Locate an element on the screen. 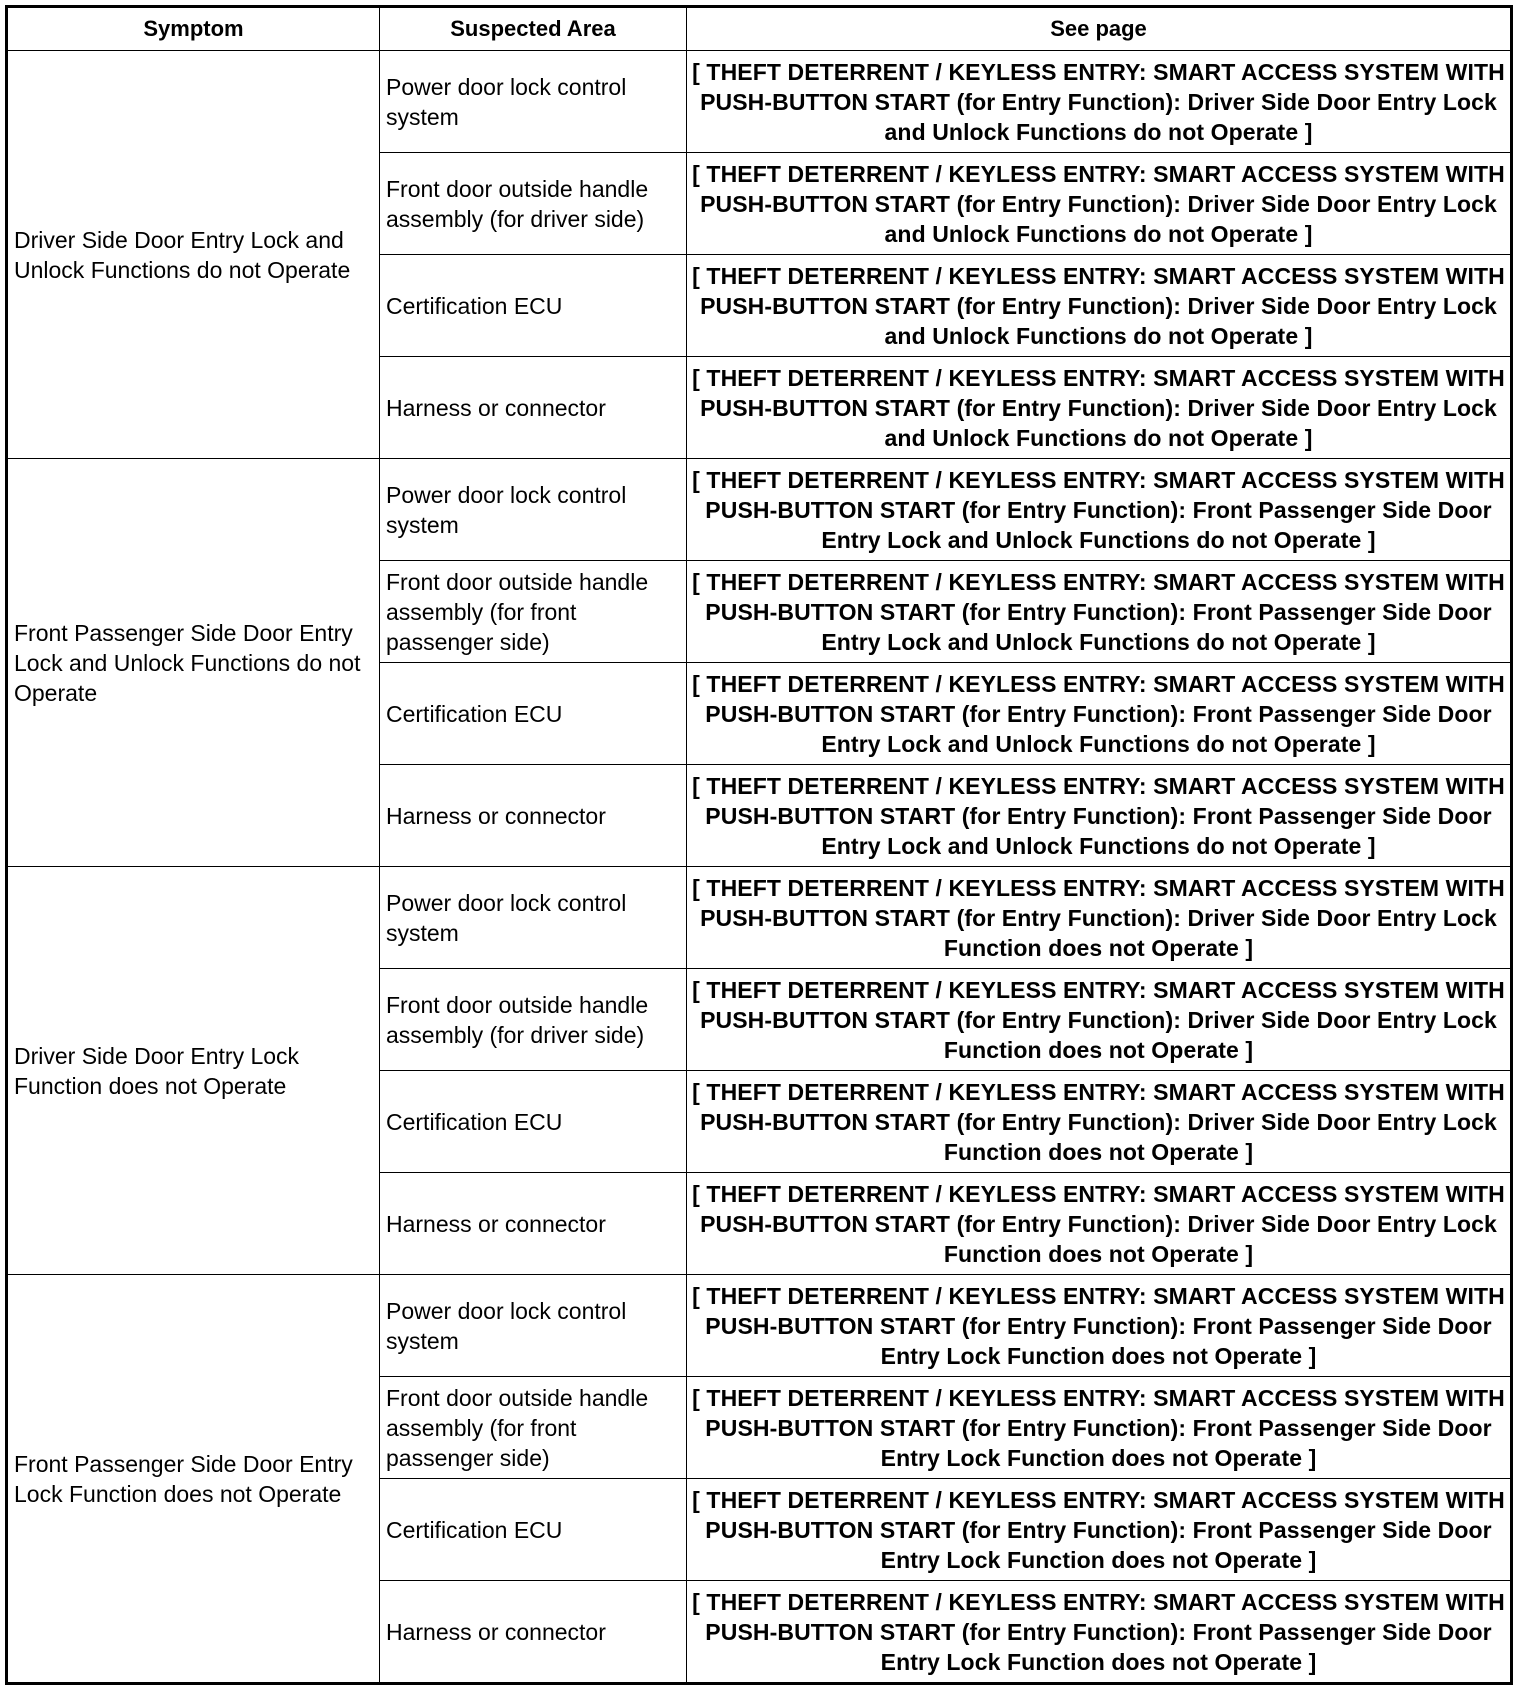 Image resolution: width=1520 pixels, height=1694 pixels. header-see-page: See page is located at coordinates (1099, 28).